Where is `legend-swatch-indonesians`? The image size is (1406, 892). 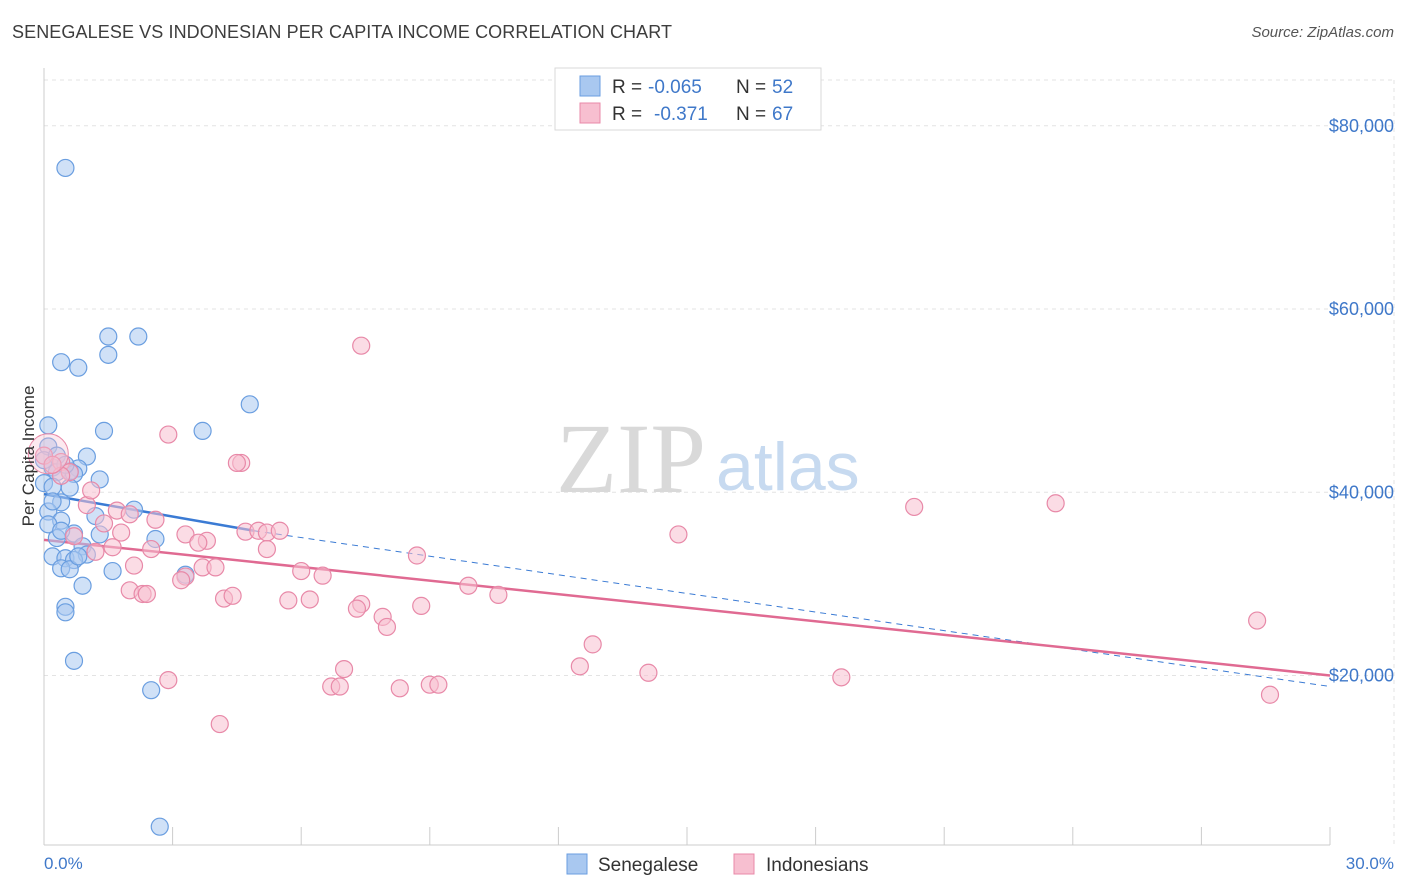
legend-swatch-indonesians is located at coordinates (590, 113).